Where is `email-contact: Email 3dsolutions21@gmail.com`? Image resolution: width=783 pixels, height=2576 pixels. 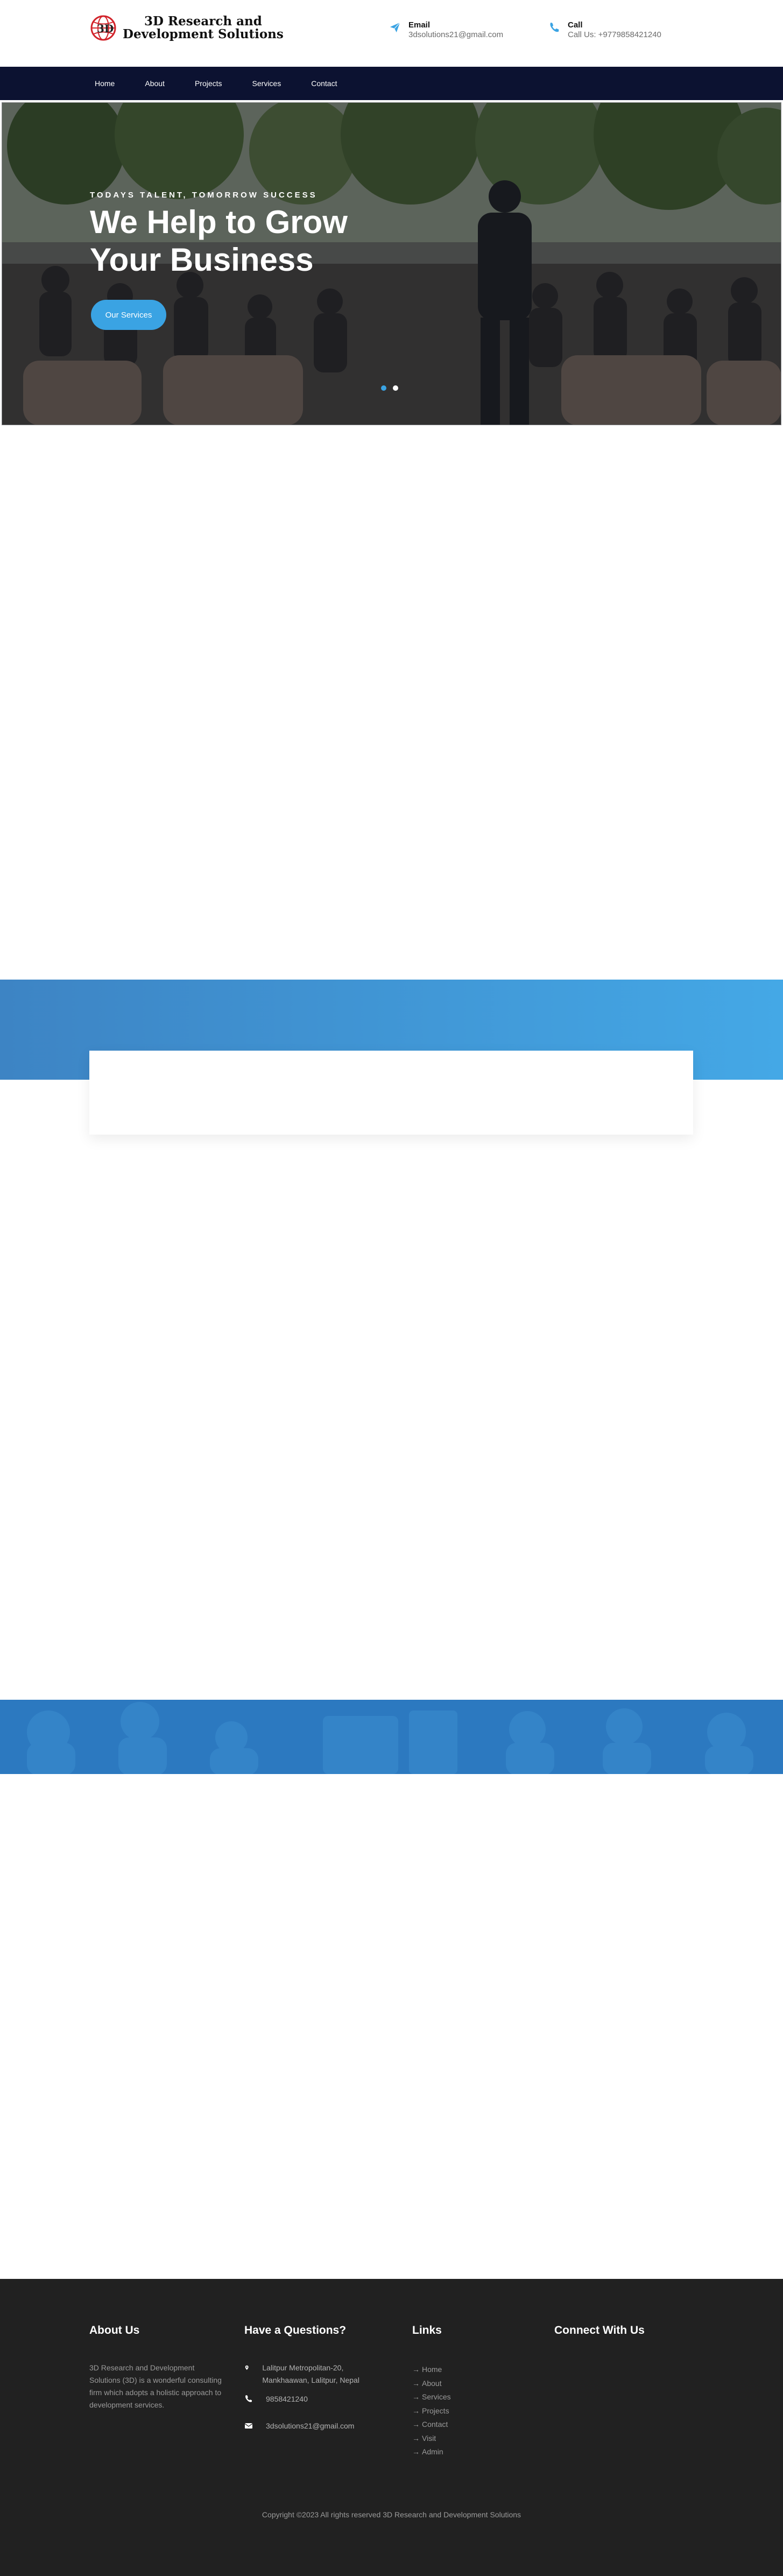 email-contact: Email 3dsolutions21@gmail.com is located at coordinates (446, 30).